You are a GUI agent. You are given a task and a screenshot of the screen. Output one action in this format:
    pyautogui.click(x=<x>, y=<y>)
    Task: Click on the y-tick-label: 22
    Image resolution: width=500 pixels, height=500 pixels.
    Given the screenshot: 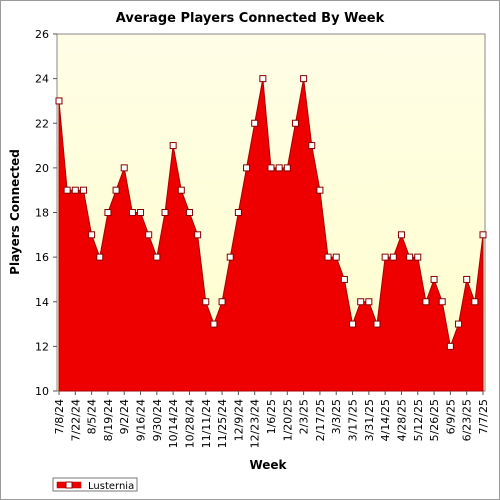 What is the action you would take?
    pyautogui.click(x=42, y=123)
    